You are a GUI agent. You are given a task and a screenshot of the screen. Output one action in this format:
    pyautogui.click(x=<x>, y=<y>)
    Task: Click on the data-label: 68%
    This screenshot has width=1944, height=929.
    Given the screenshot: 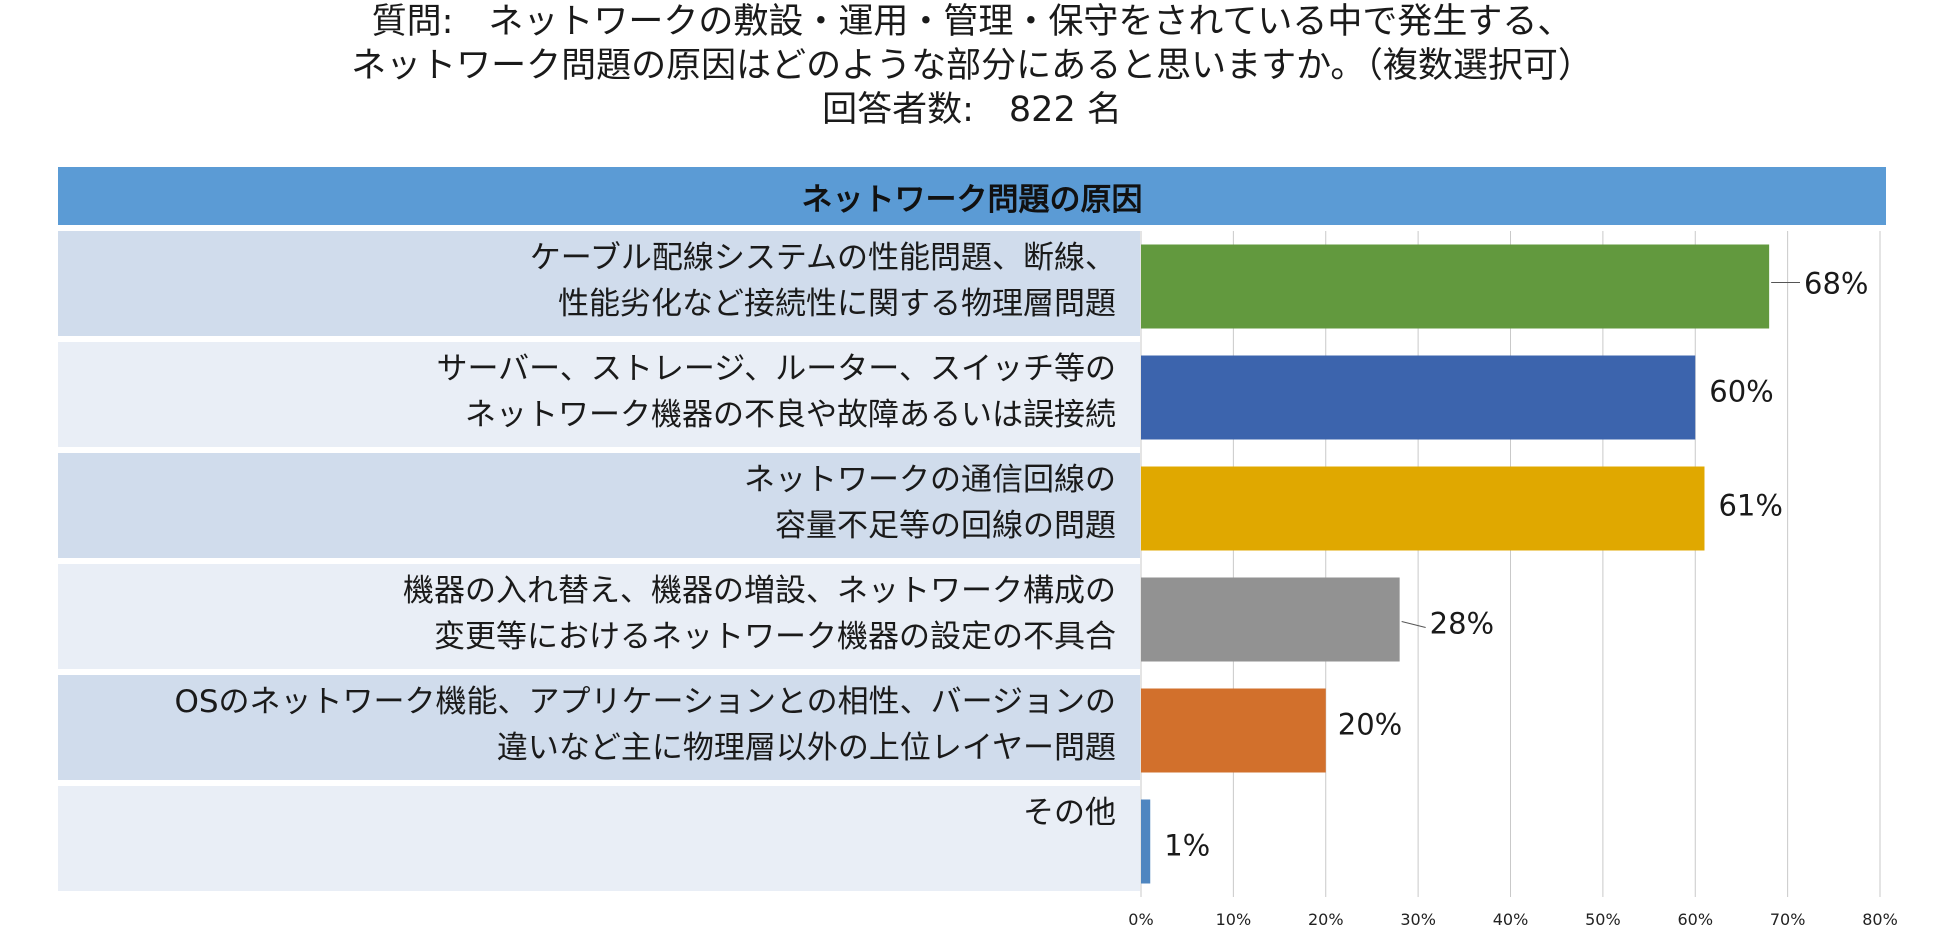 What is the action you would take?
    pyautogui.click(x=1836, y=284)
    